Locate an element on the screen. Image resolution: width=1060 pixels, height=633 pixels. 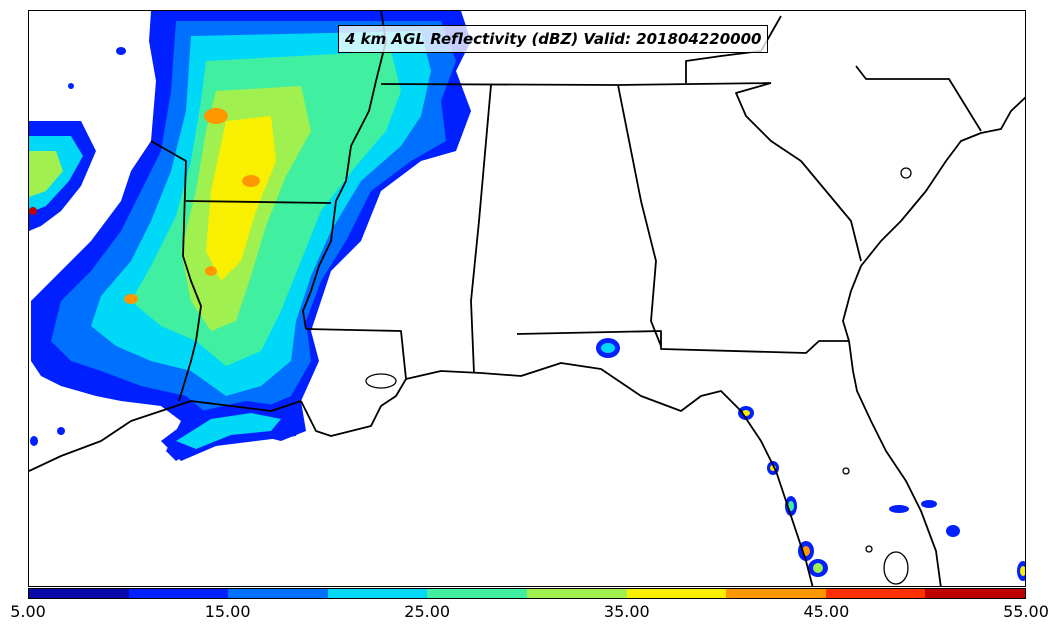
colorbar-tick-label: 25.00 is located at coordinates (427, 611).